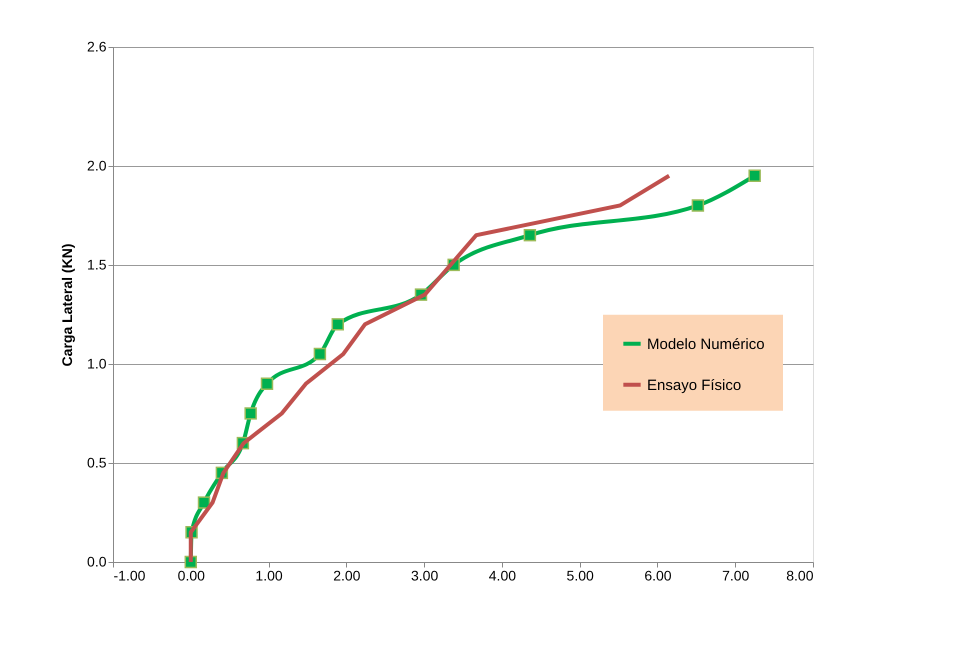 This screenshot has width=954, height=656. Describe the element at coordinates (97, 165) in the screenshot. I see `y-tick-label: 2.0` at that location.